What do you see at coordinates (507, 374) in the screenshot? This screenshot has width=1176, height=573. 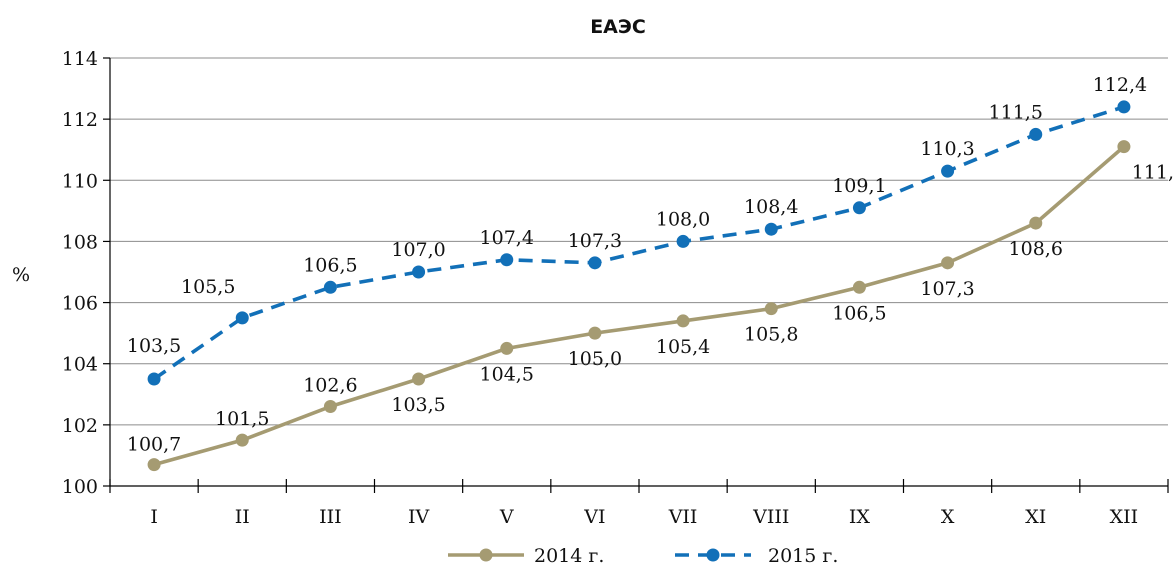 I see `data-label: 104,5` at bounding box center [507, 374].